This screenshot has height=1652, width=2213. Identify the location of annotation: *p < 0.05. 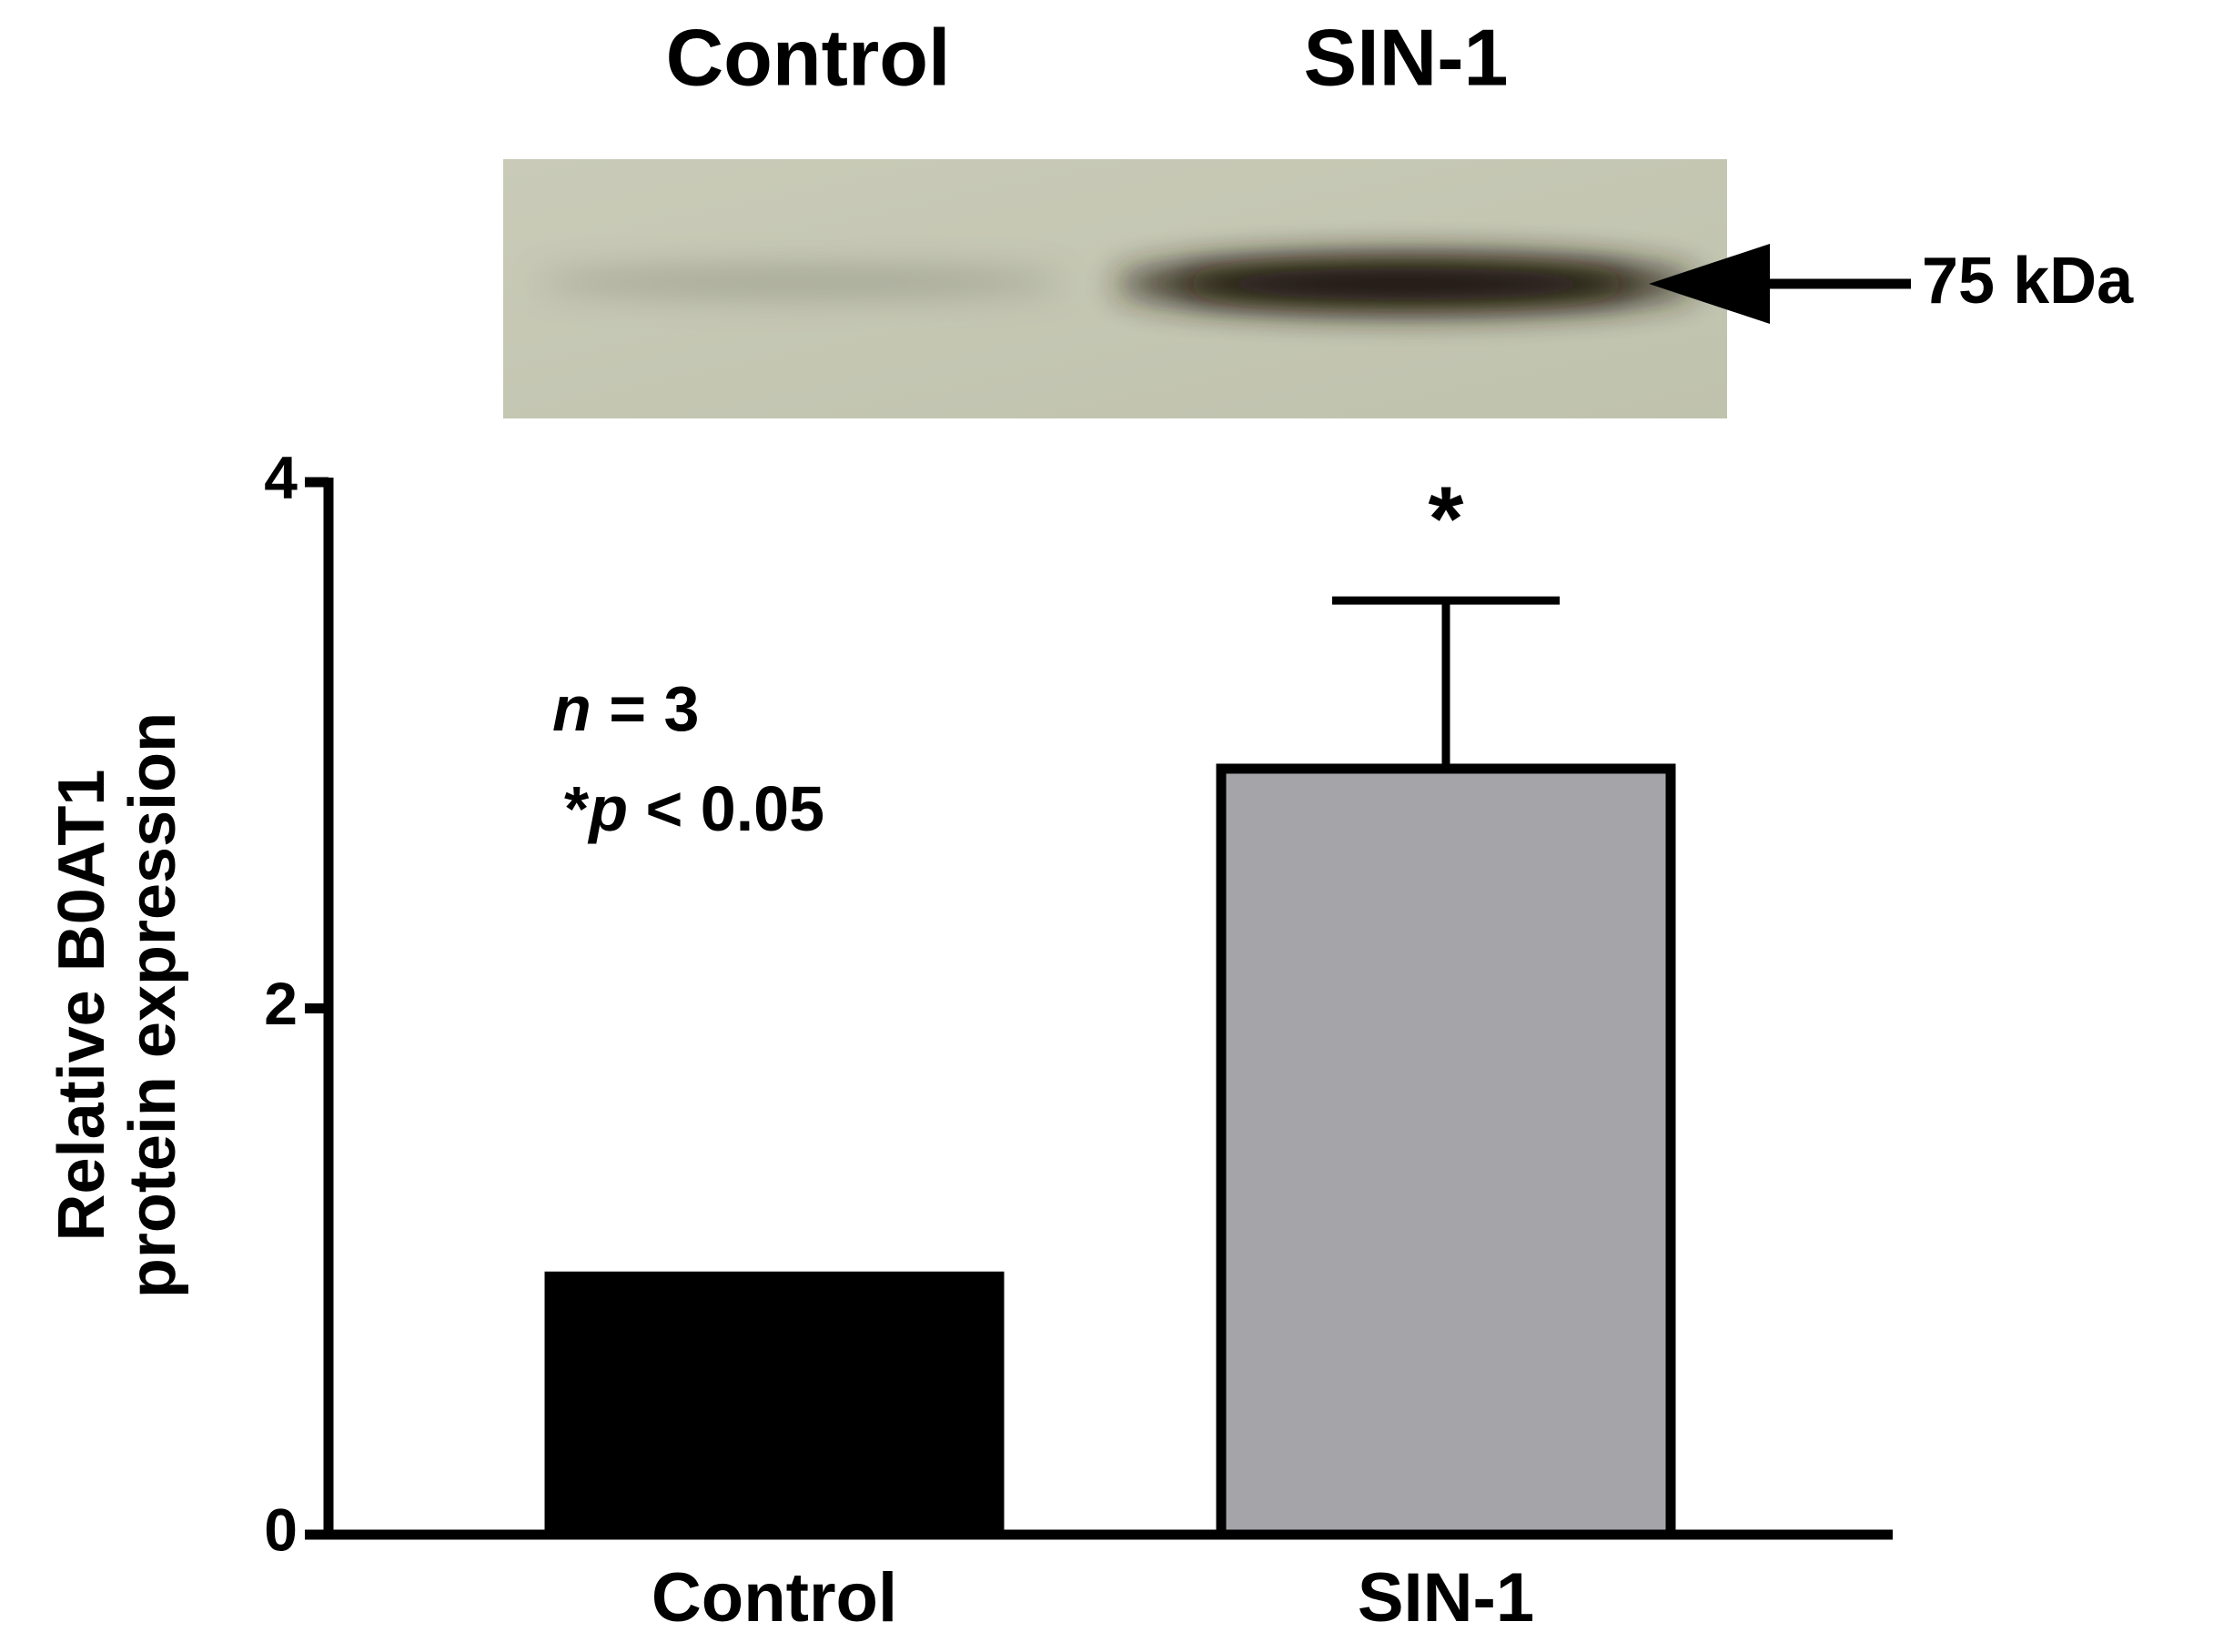
(694, 808).